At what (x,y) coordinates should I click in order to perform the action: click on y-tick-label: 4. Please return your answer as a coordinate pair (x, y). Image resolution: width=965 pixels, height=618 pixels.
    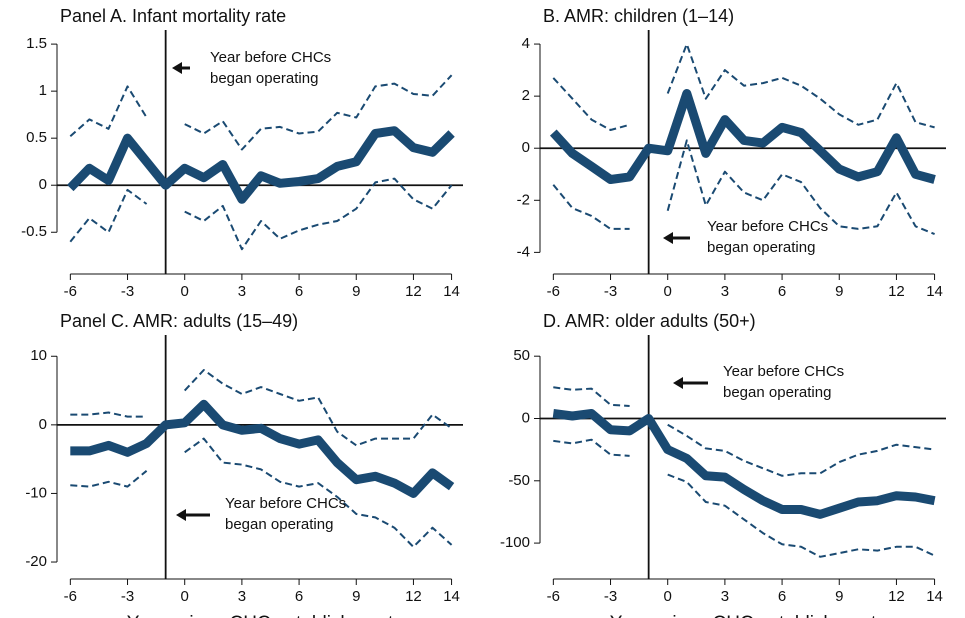
    Looking at the image, I should click on (526, 43).